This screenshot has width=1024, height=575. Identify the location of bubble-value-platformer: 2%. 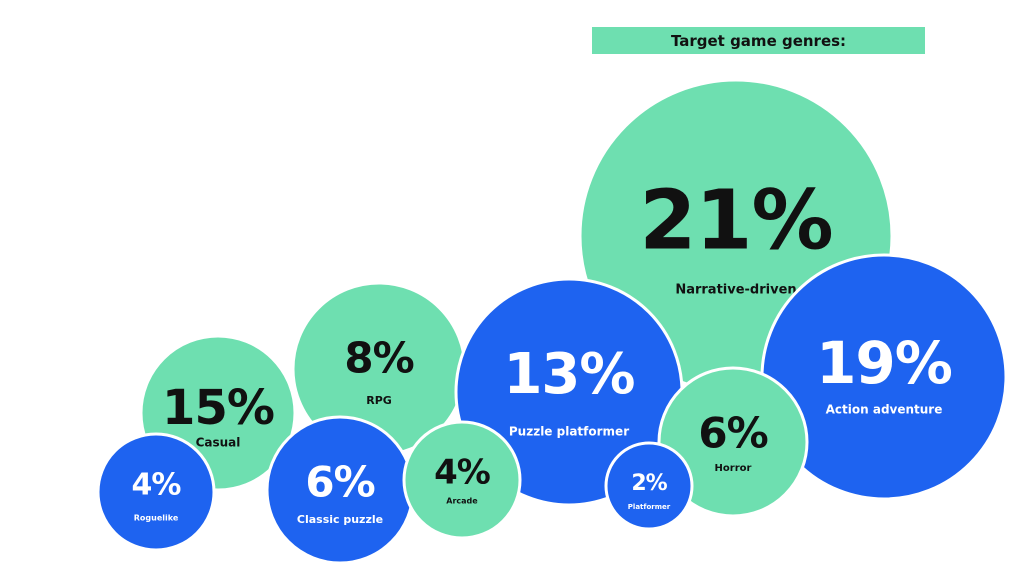
(649, 483).